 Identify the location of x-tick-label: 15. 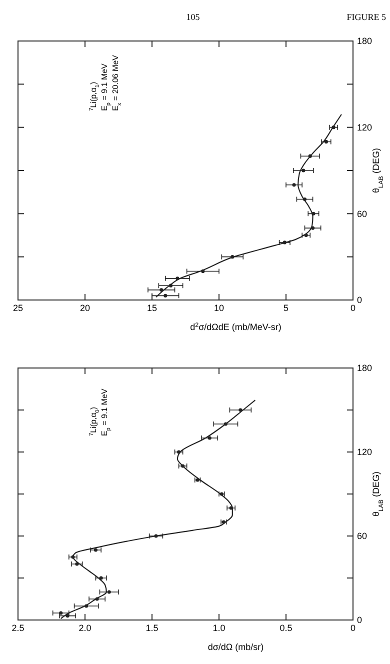
(152, 308).